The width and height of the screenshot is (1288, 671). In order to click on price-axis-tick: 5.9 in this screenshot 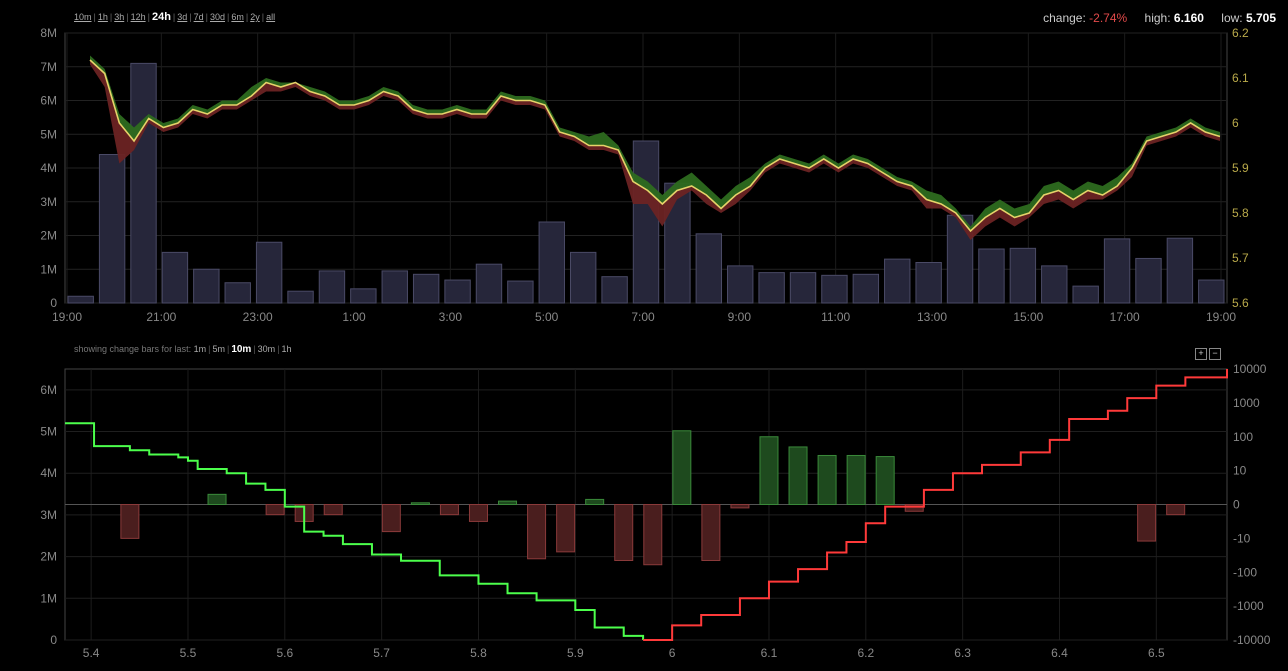, I will do `click(1240, 168)`.